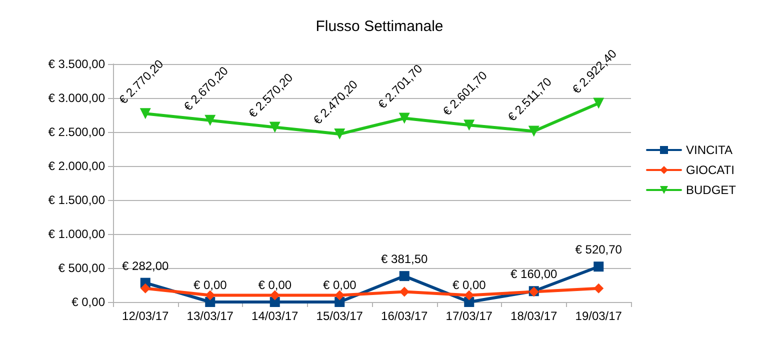 The height and width of the screenshot is (340, 759). I want to click on data-label: € 160,00, so click(534, 274).